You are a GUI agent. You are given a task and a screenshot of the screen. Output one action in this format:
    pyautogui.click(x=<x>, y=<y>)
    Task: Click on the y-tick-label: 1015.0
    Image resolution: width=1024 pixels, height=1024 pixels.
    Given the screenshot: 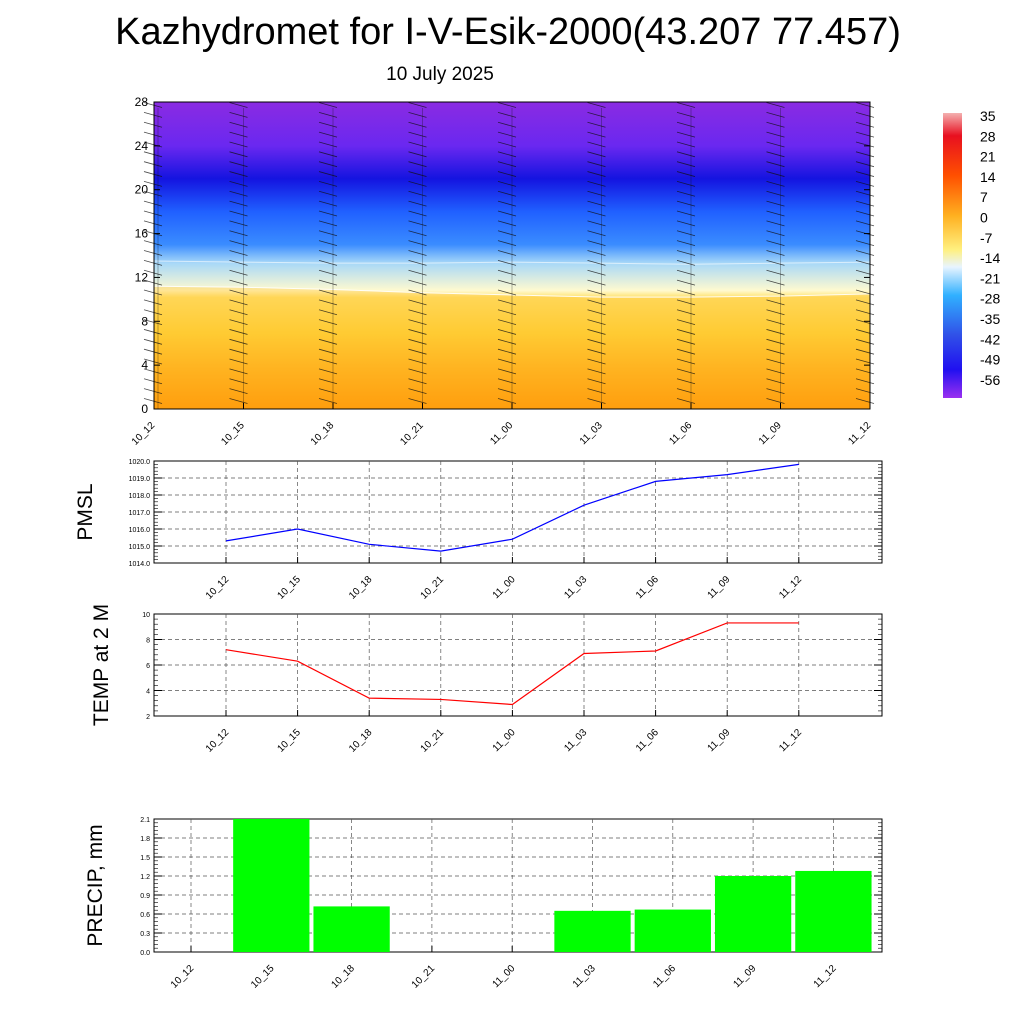 What is the action you would take?
    pyautogui.click(x=140, y=547)
    